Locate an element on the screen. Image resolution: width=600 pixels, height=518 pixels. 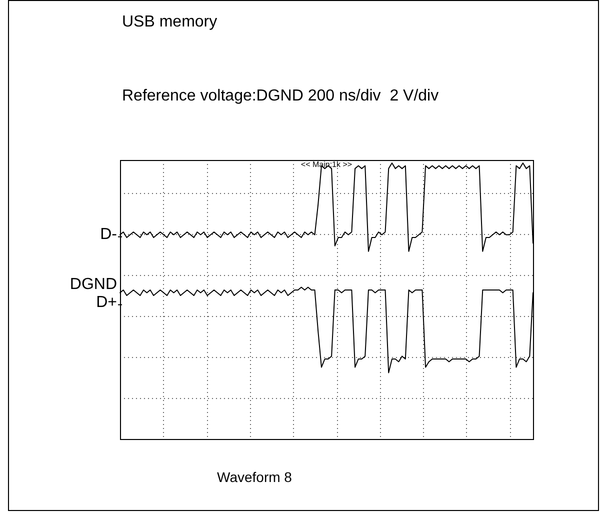
legend-label: D- is located at coordinates (108, 235).